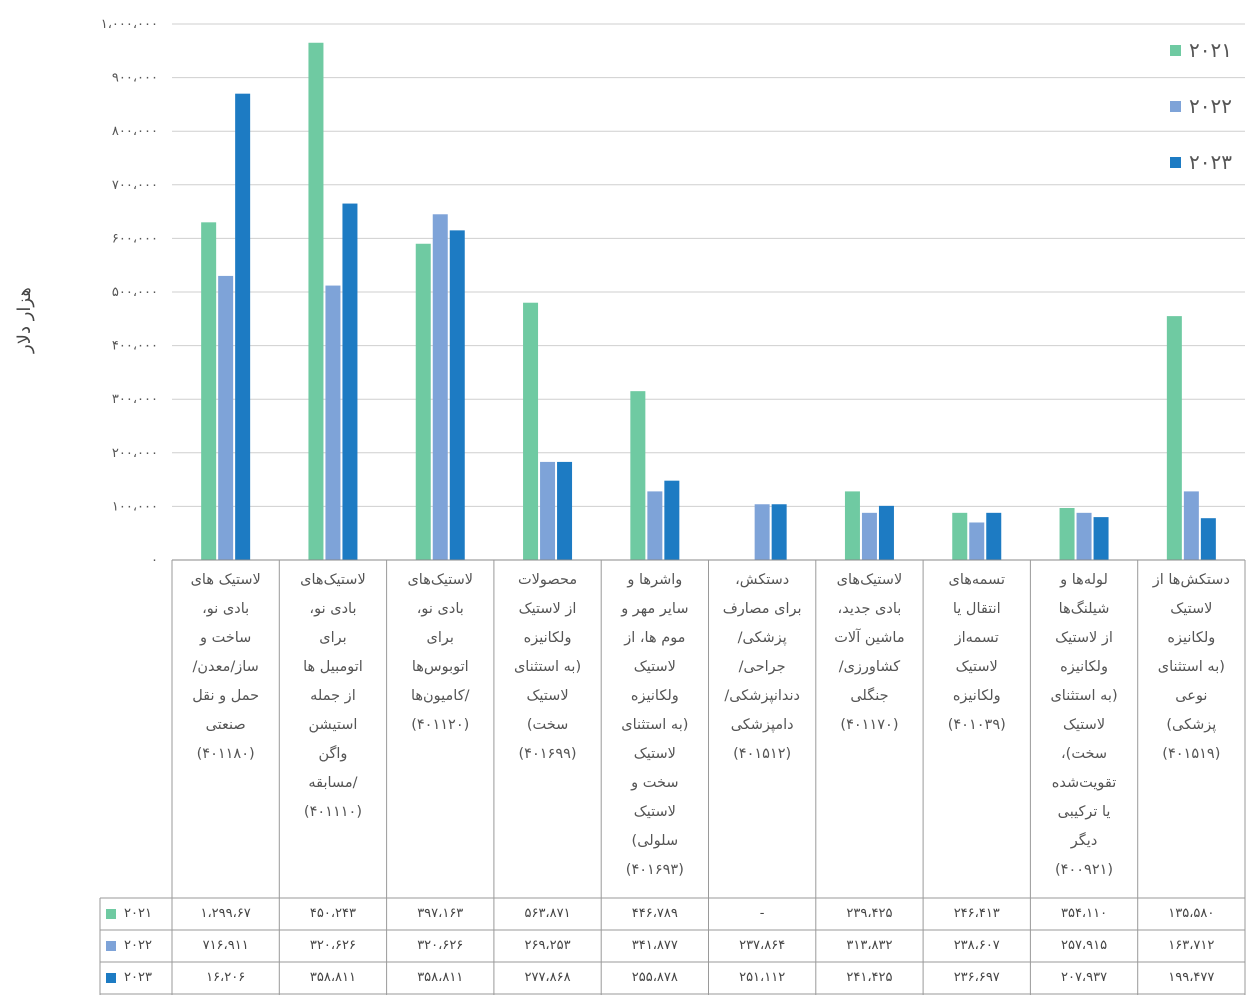 This screenshot has height=995, width=1249. What do you see at coordinates (226, 977) in the screenshot?
I see `table-cell: ۱۶،۲۰۶` at bounding box center [226, 977].